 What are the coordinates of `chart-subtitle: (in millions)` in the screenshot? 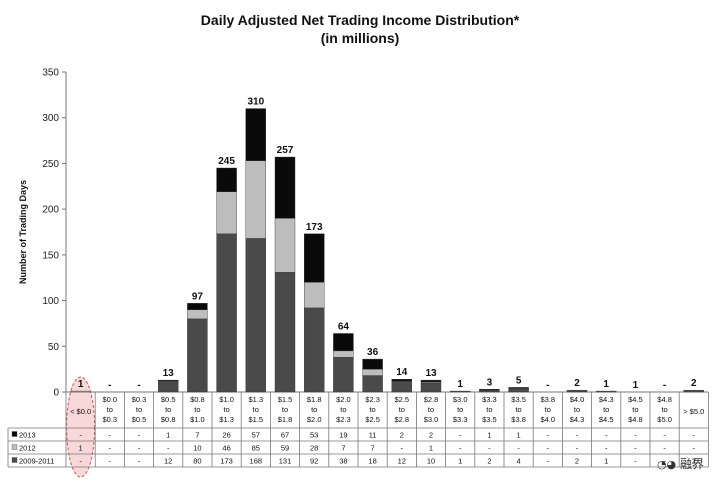 It's located at (360, 38).